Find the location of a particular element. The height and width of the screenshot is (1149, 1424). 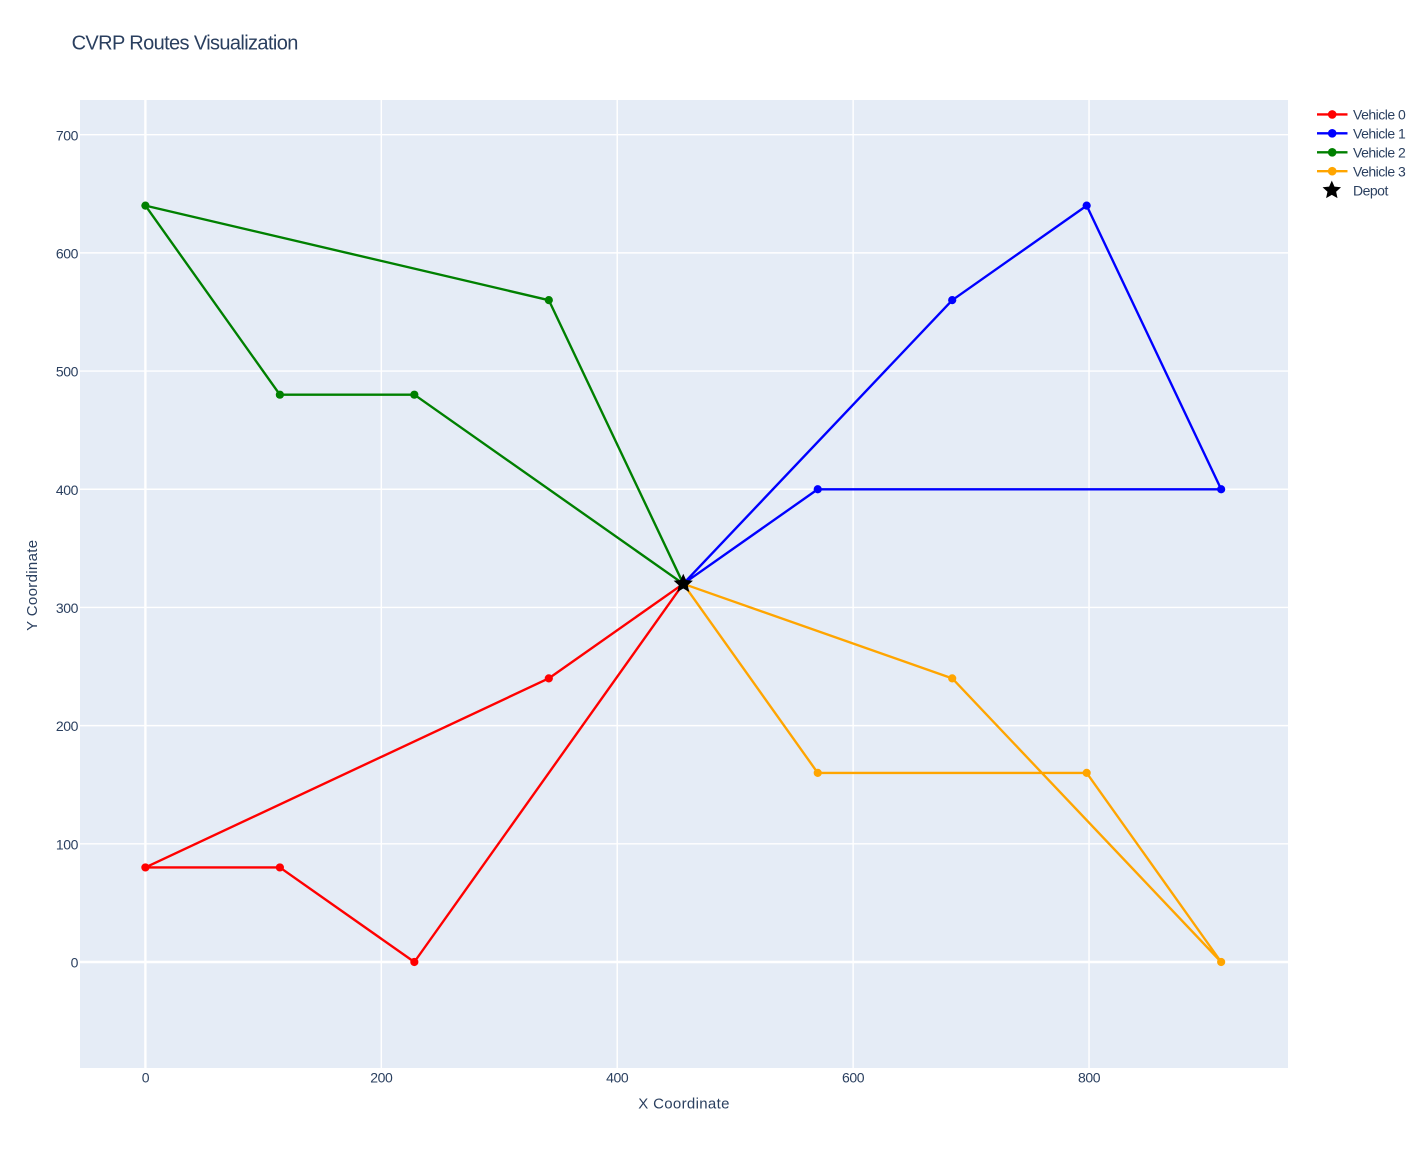

svg-text: 300 is located at coordinates (67, 608).